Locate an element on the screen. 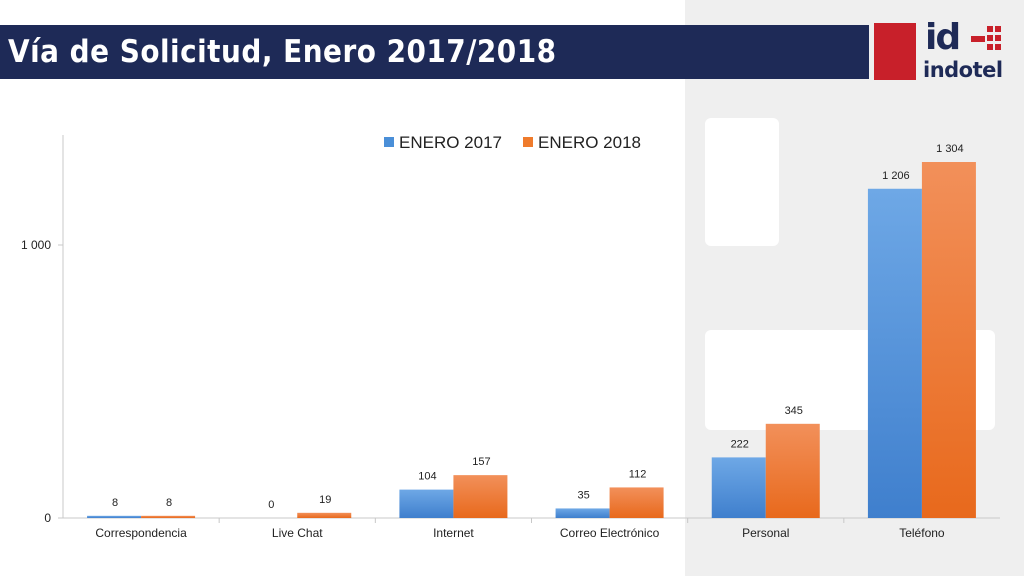 The height and width of the screenshot is (576, 1024). data-label: 35 is located at coordinates (583, 495).